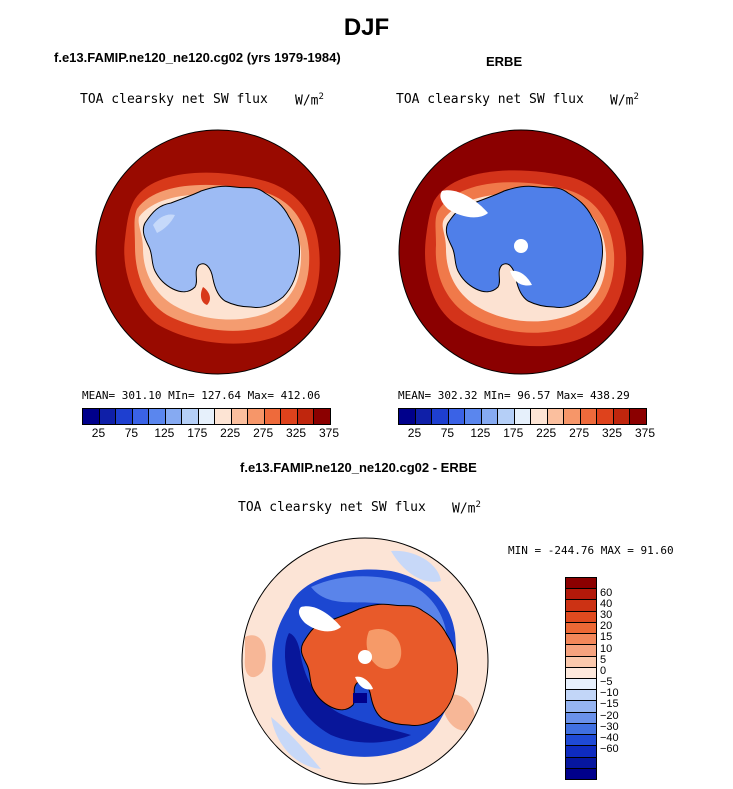 The width and height of the screenshot is (733, 789). What do you see at coordinates (466, 508) in the screenshot?
I see `panel-diff-units: W/m2` at bounding box center [466, 508].